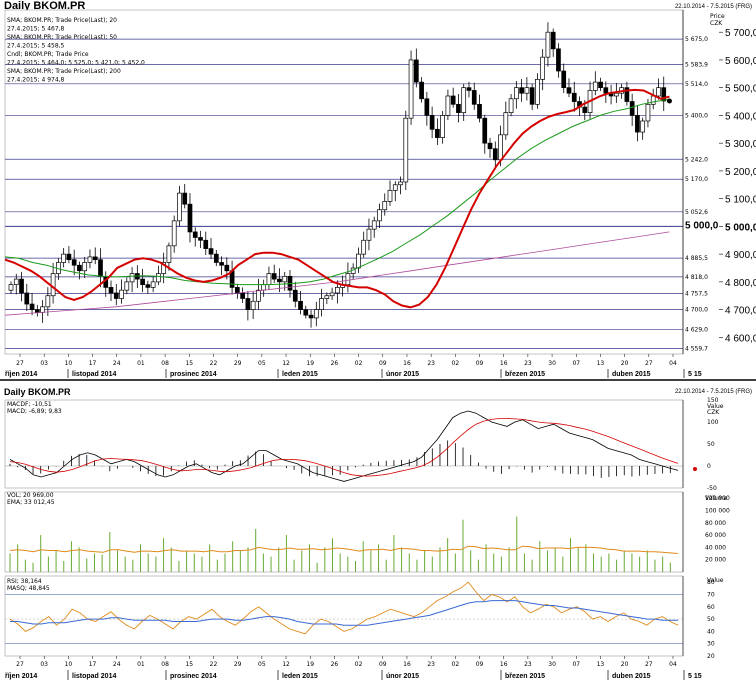 This screenshot has height=683, width=756. What do you see at coordinates (262, 664) in the screenshot?
I see `bottom-day-label: 05` at bounding box center [262, 664].